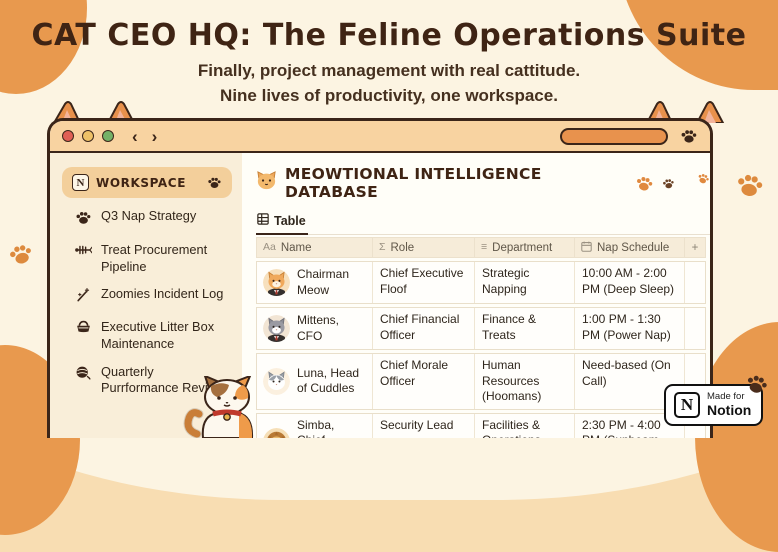 The width and height of the screenshot is (778, 552). What do you see at coordinates (424, 381) in the screenshot?
I see `role-cell: Chief Morale Officer` at bounding box center [424, 381].